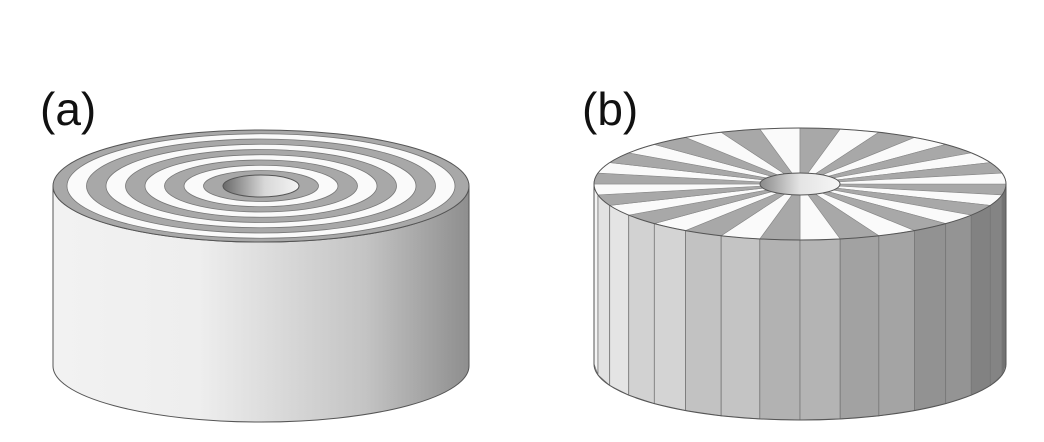 The width and height of the screenshot is (1044, 442). I want to click on cylinder-top-a, so click(261, 186).